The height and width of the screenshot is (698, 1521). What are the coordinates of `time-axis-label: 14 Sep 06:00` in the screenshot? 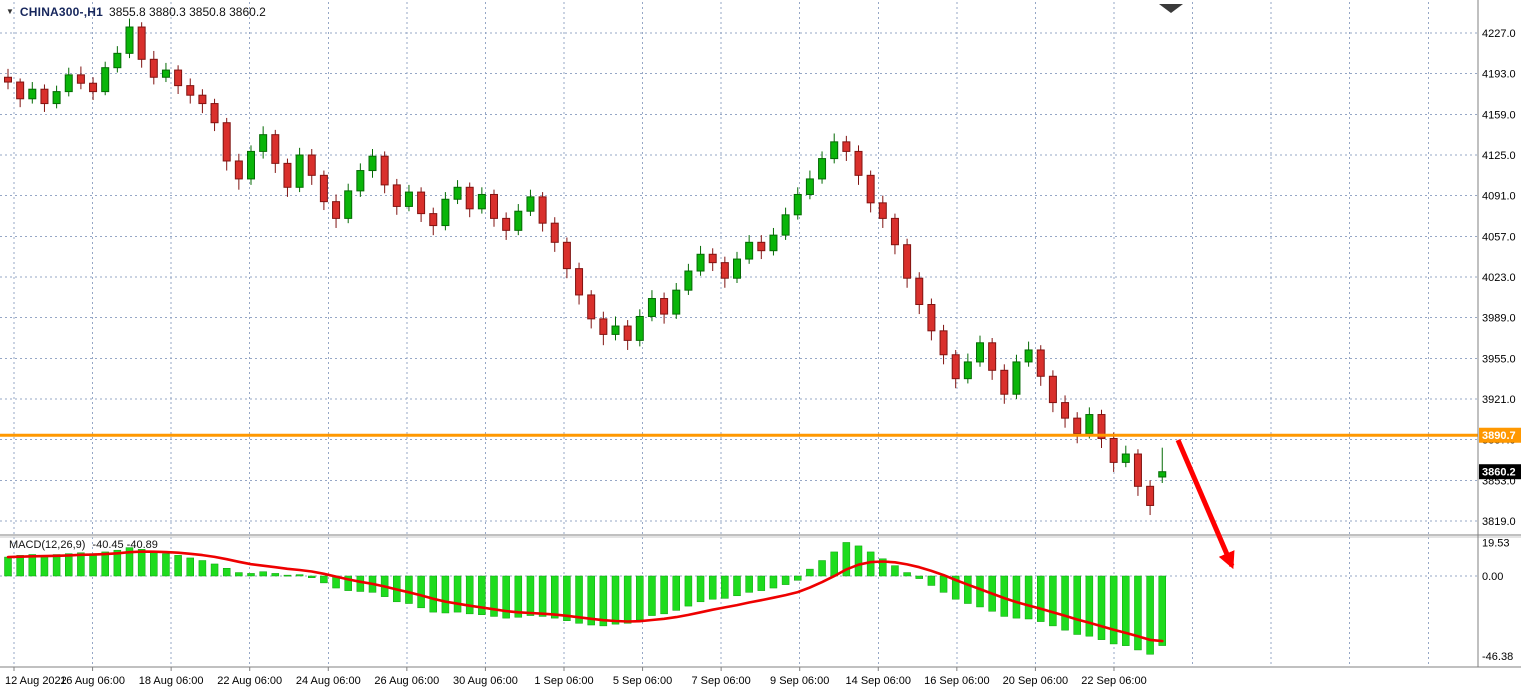 It's located at (878, 681).